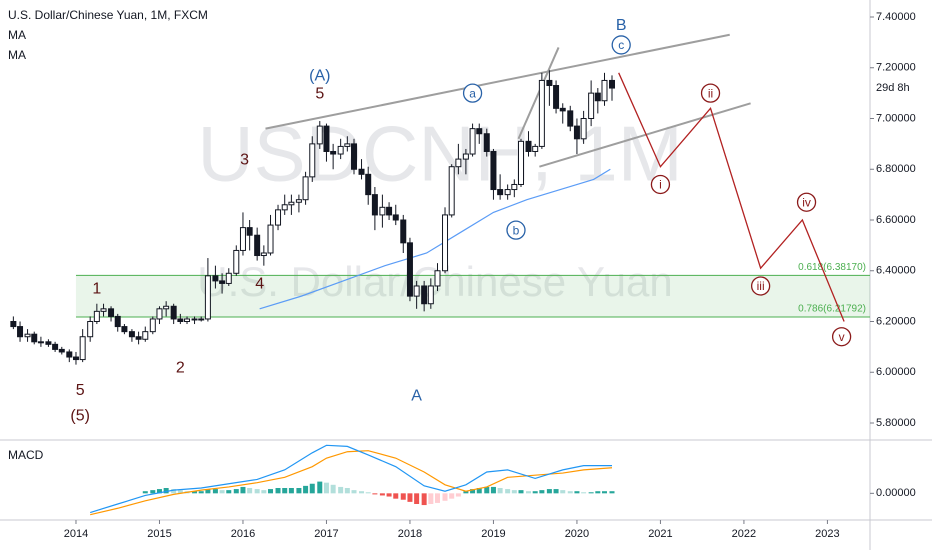 This screenshot has height=550, width=932. I want to click on wave-label: A, so click(416, 395).